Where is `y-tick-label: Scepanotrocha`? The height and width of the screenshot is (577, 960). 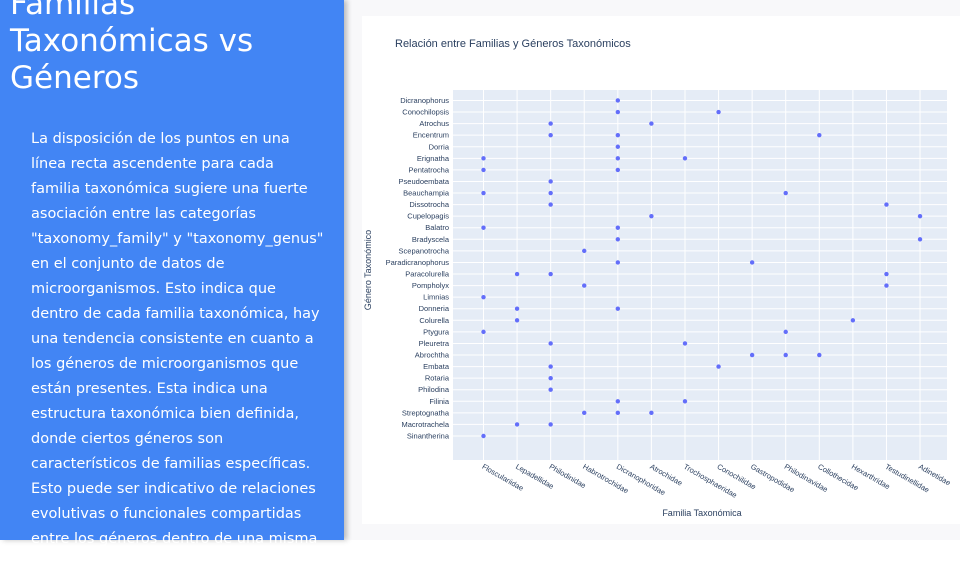
y-tick-label: Scepanotrocha is located at coordinates (424, 250).